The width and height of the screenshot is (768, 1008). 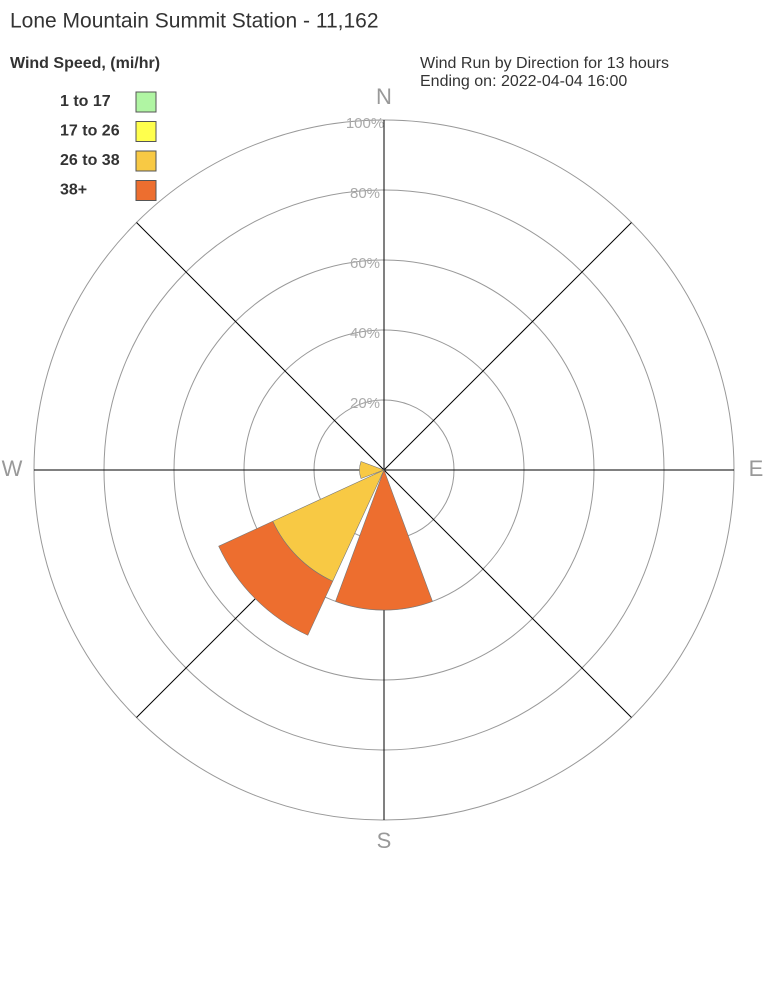 What do you see at coordinates (85, 63) in the screenshot?
I see `legend-title: Wind Speed, (mi/hr)` at bounding box center [85, 63].